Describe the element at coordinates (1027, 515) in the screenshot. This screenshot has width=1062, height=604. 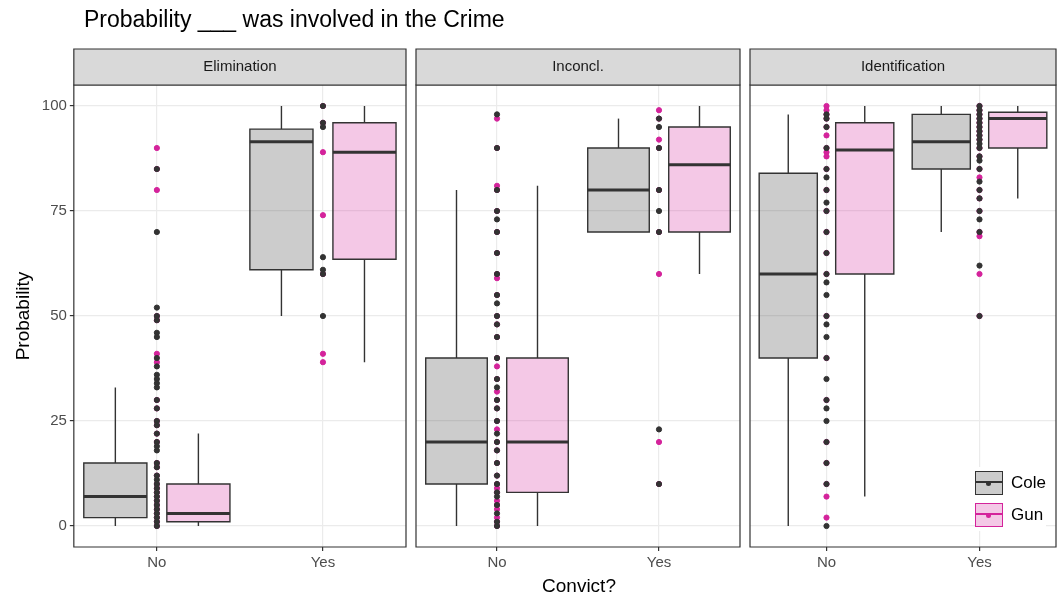
I see `legend-label: Gun` at that location.